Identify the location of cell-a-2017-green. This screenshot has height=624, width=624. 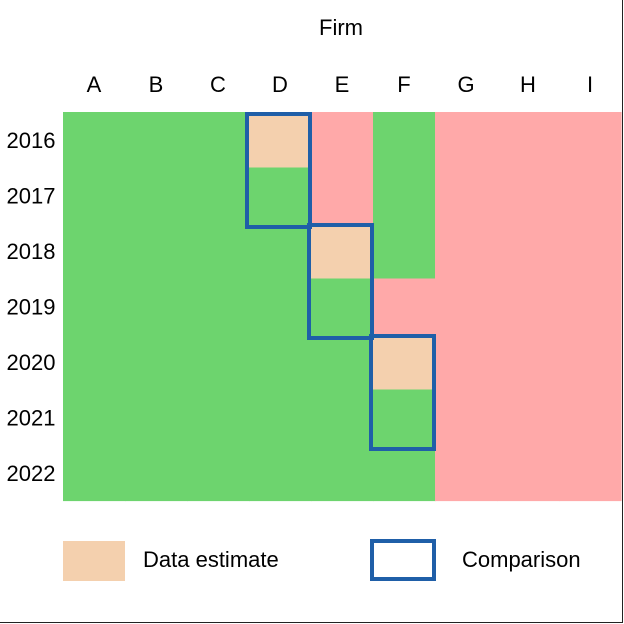
(94, 195).